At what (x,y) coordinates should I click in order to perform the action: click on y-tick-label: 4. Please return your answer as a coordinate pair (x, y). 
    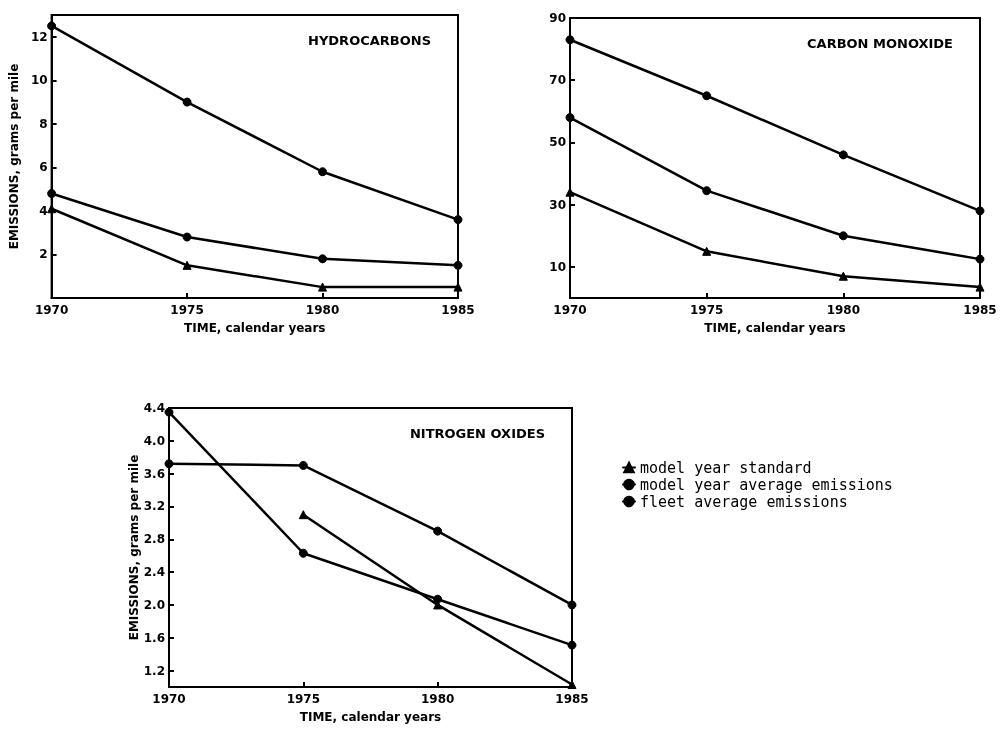
    Looking at the image, I should click on (43, 210).